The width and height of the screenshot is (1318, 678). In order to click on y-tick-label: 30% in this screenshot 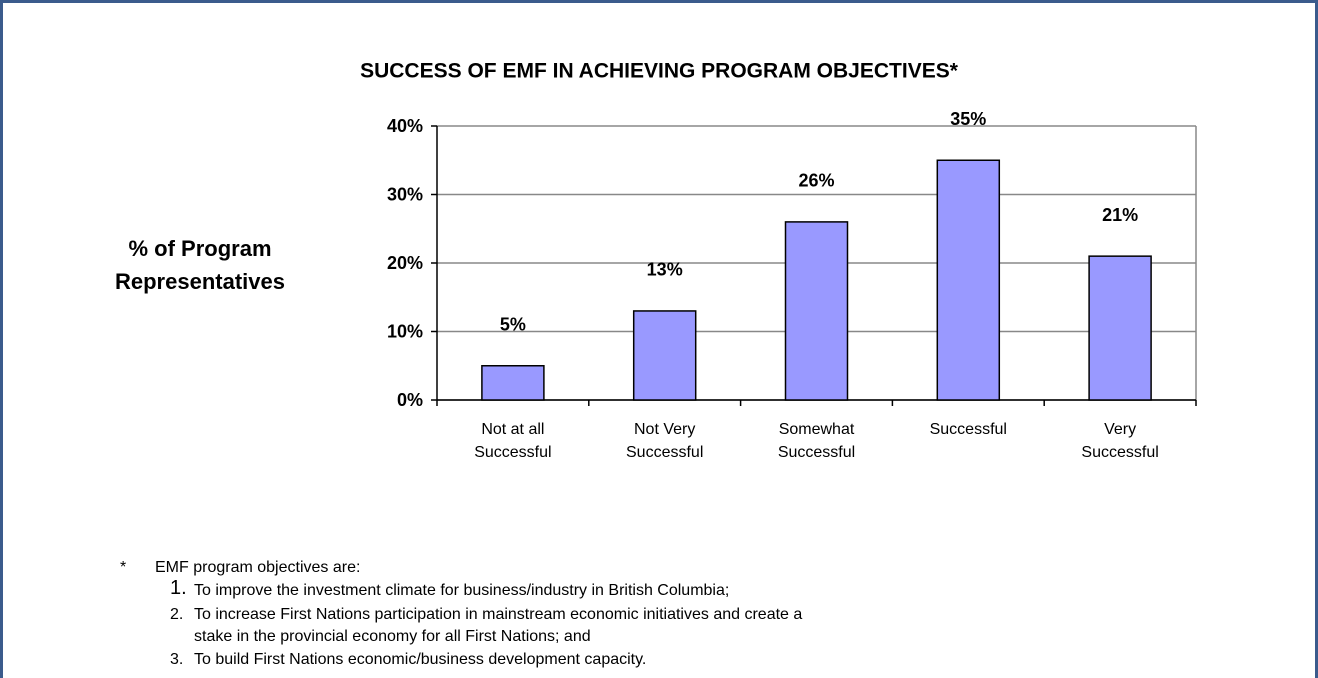, I will do `click(405, 194)`.